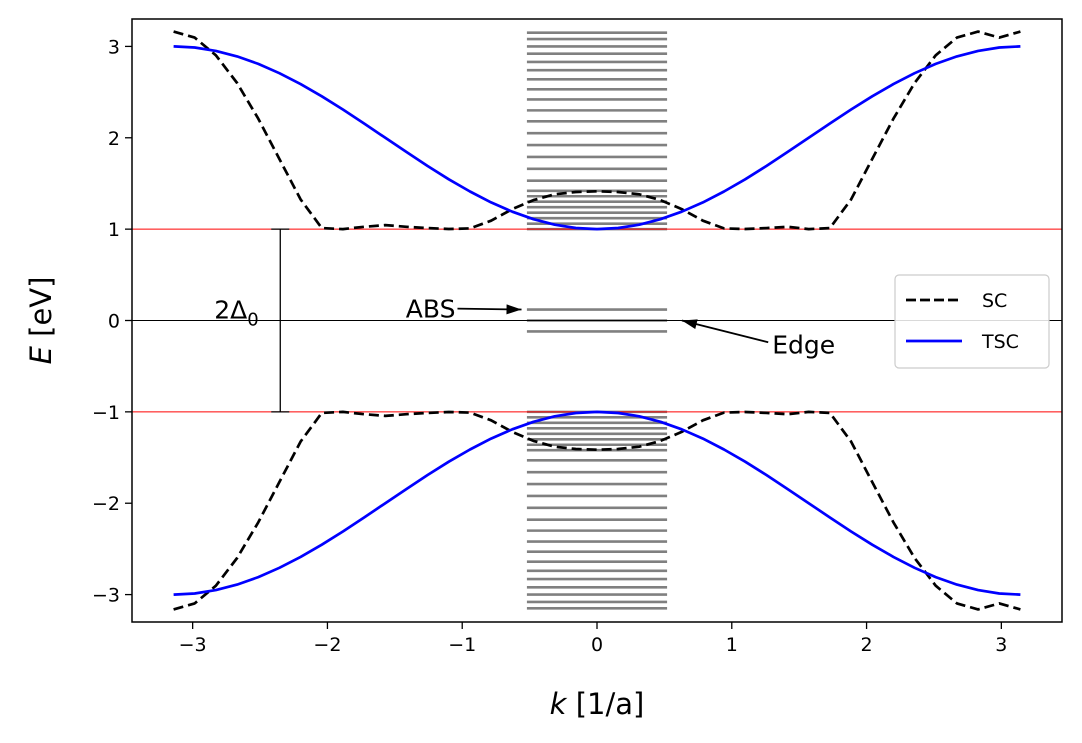  I want to click on abs-label: ABS, so click(431, 309).